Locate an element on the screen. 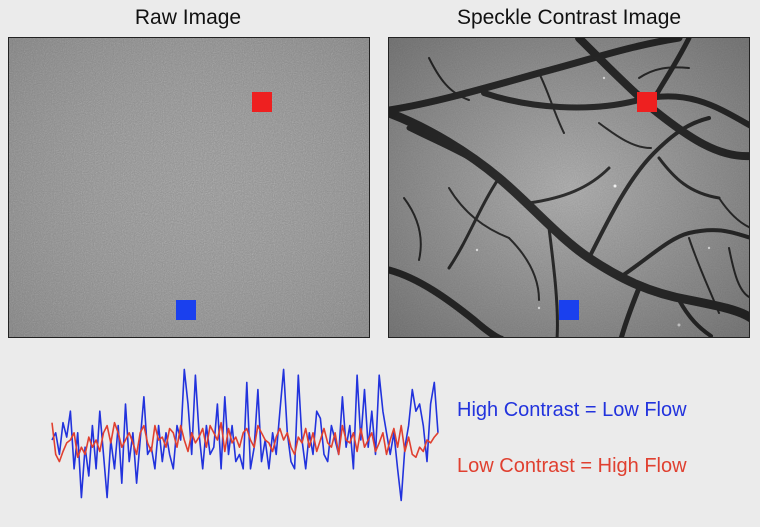  high-contrast-series-line is located at coordinates (245, 435).